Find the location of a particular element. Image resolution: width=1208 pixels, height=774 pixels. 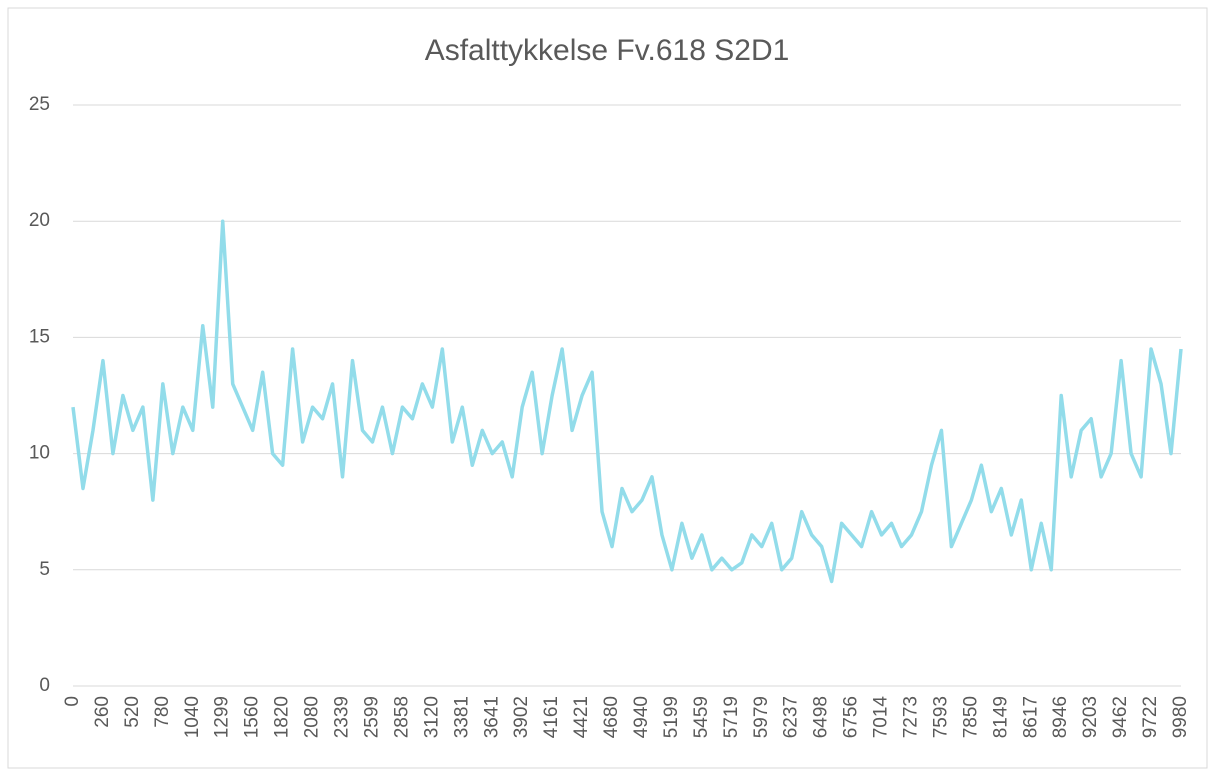

x-tick-label: 5459 is located at coordinates (701, 717).